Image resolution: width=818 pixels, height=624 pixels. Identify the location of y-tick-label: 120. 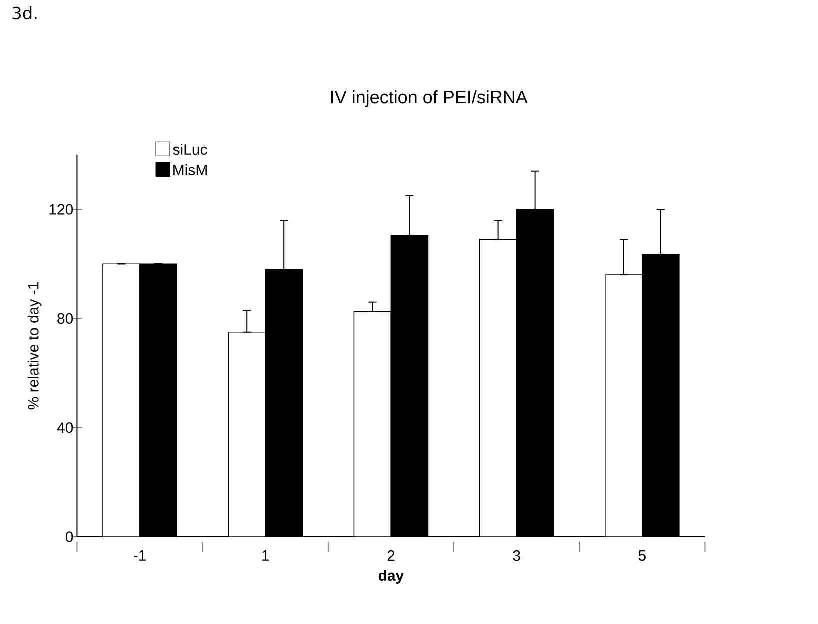
(62, 209).